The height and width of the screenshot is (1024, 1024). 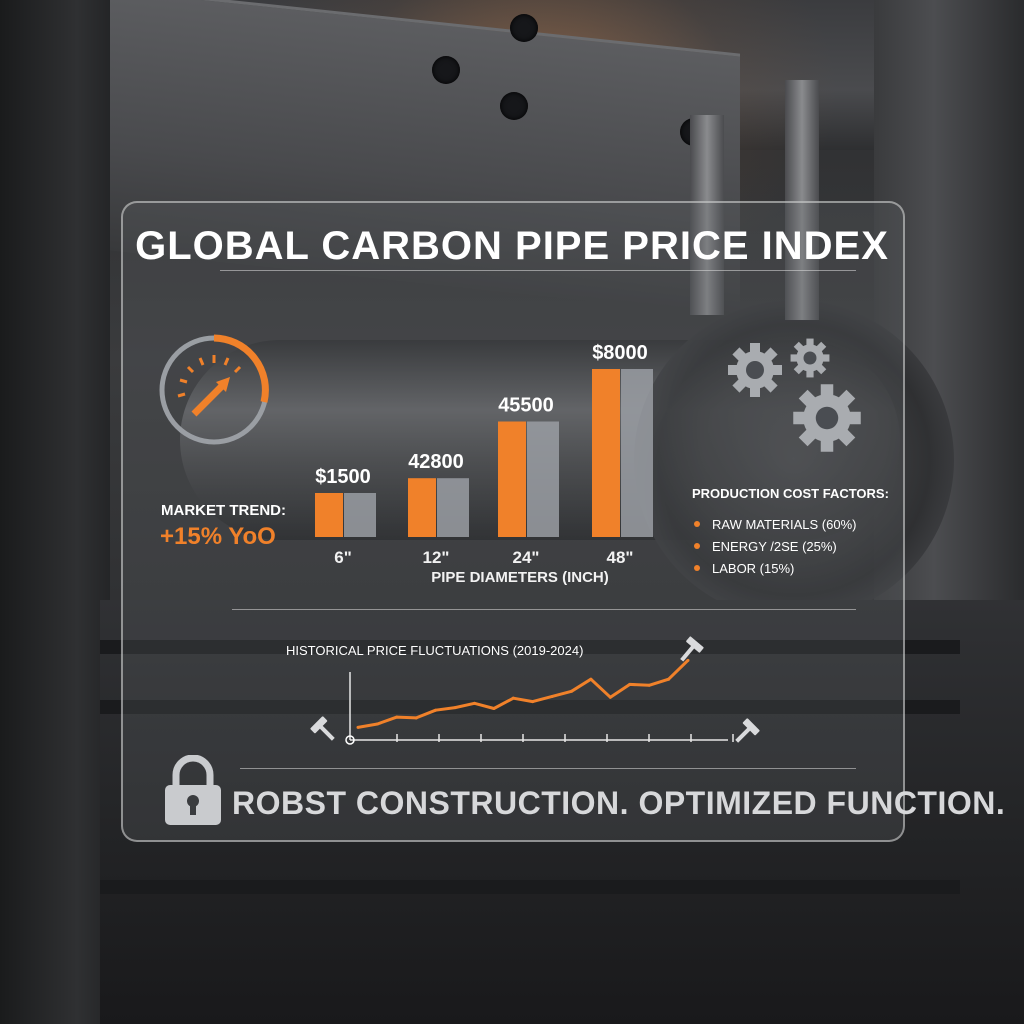 What do you see at coordinates (436, 557) in the screenshot?
I see `bar-tick-label: 12"` at bounding box center [436, 557].